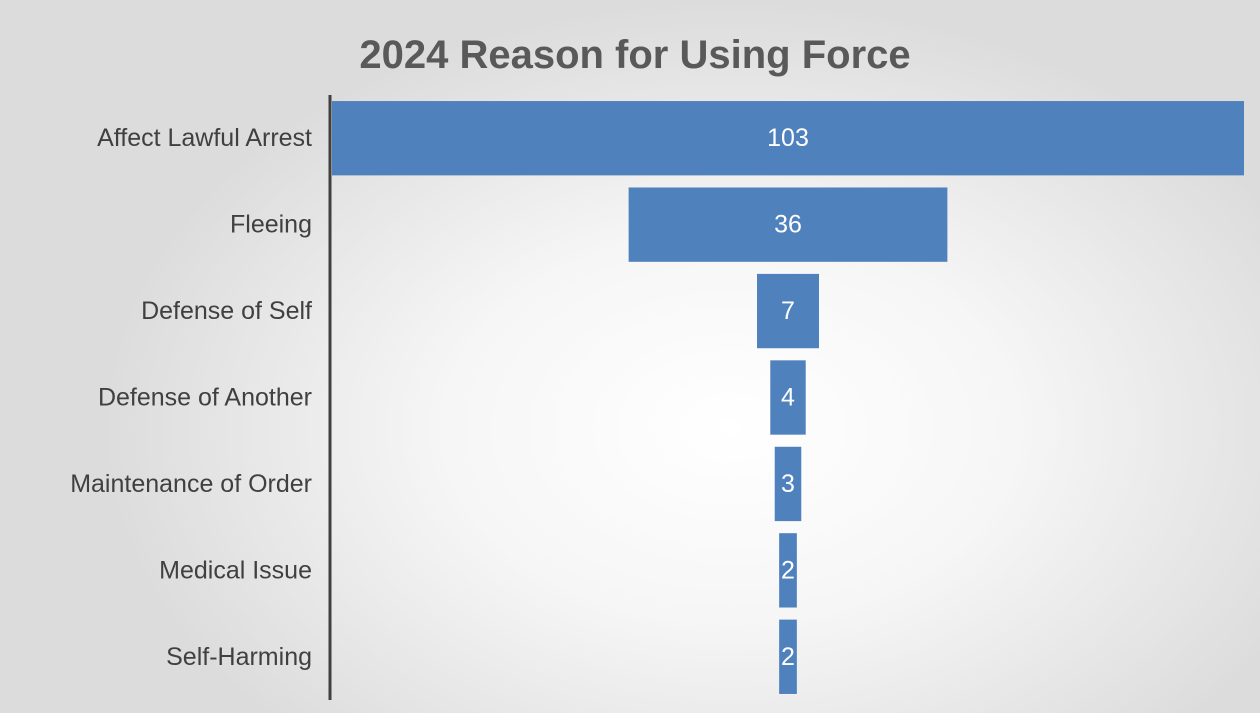  I want to click on data-label-5: 2, so click(788, 570).